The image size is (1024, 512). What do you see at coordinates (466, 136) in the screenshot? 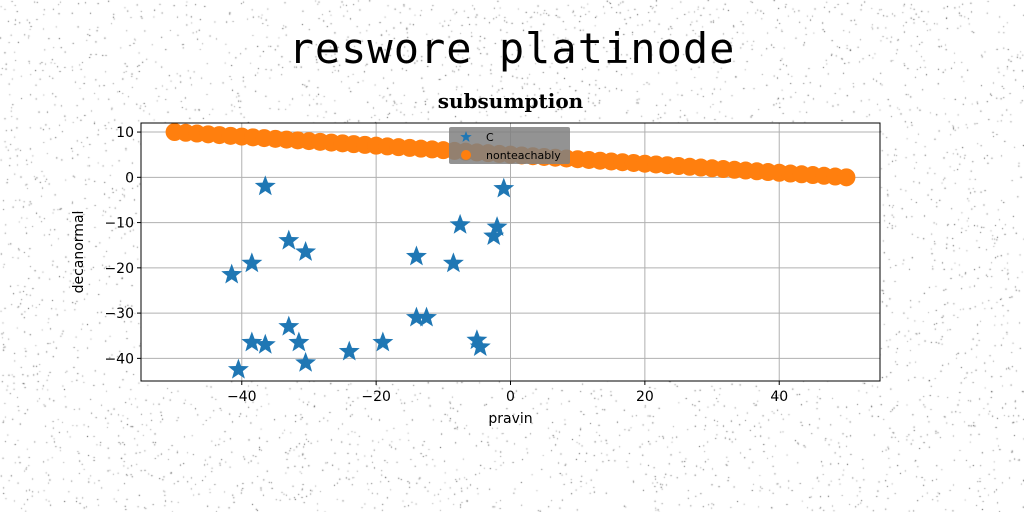
I see `legend-marker-c` at bounding box center [466, 136].